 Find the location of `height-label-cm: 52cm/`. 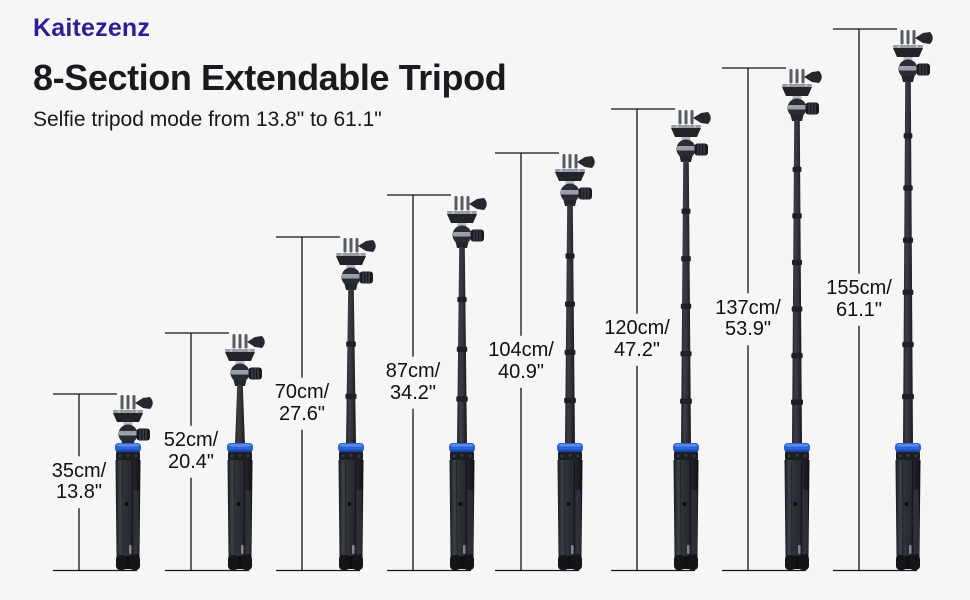

height-label-cm: 52cm/ is located at coordinates (191, 440).